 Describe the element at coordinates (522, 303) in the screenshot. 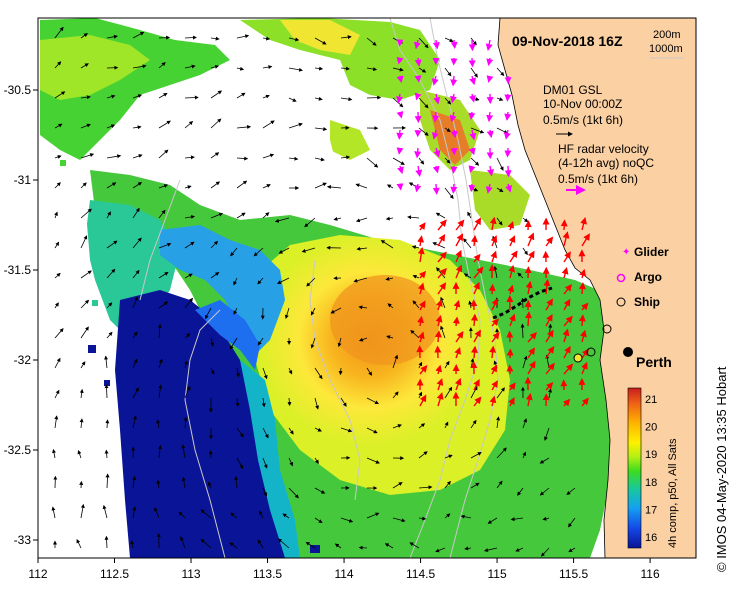

I see `ship-track` at that location.